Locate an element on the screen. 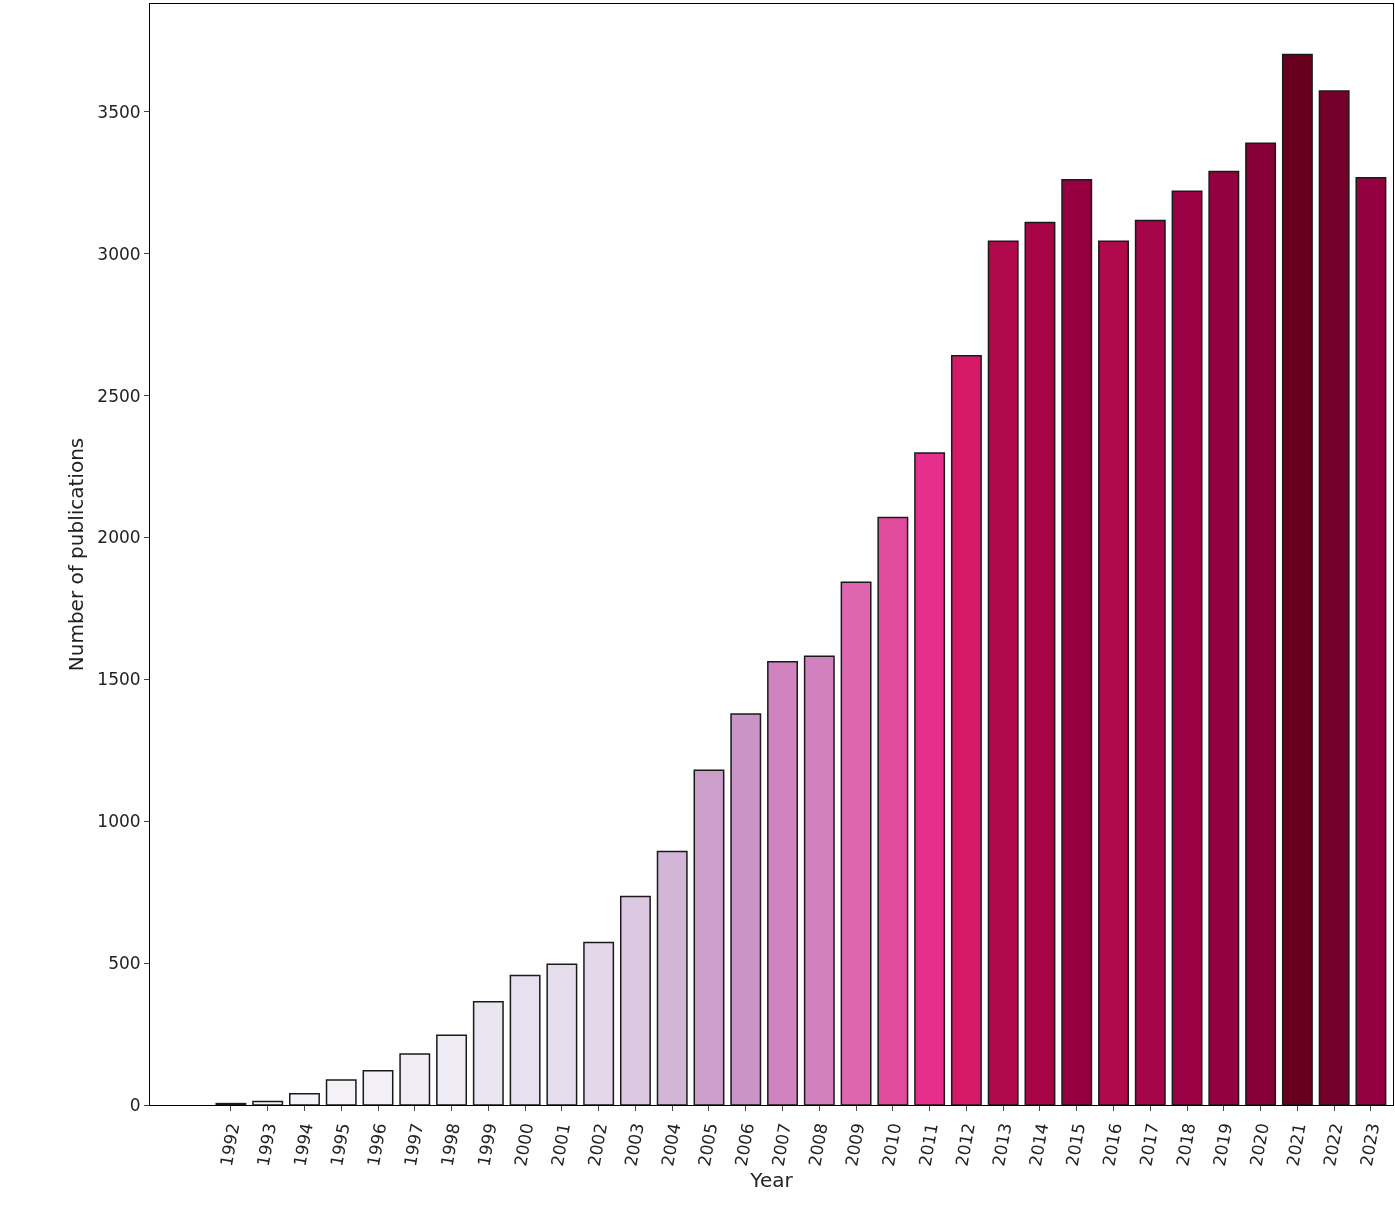 The width and height of the screenshot is (1395, 1205). x-tick-label: 1994 is located at coordinates (303, 1144).